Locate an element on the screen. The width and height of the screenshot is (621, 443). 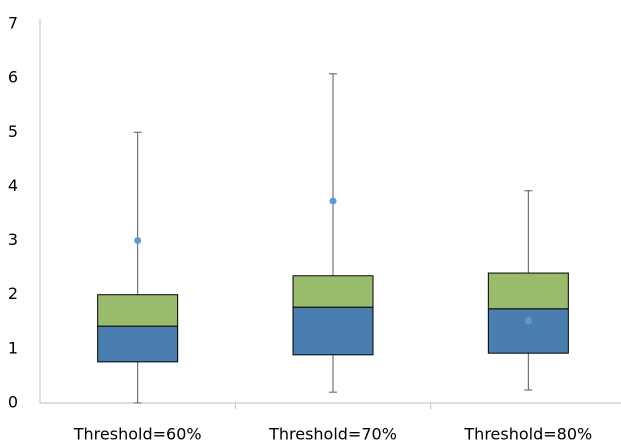
y-tick-label: 3 is located at coordinates (13, 239).